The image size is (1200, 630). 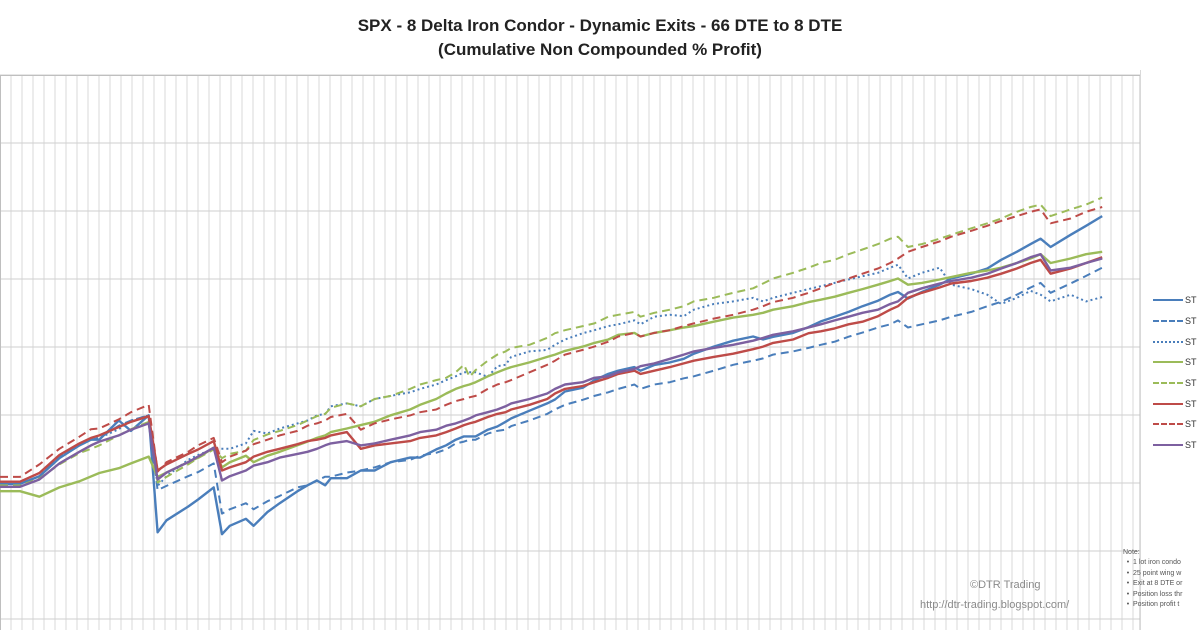 I want to click on note-item: Position loss thr, so click(x=1161, y=595).